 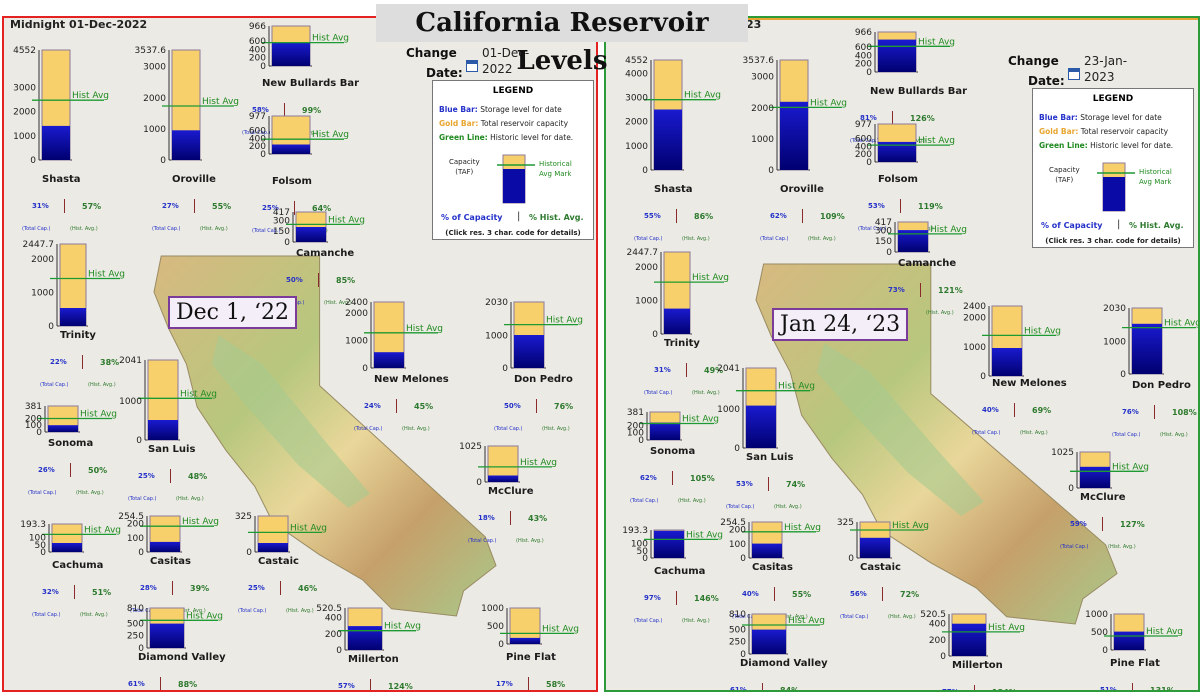 I want to click on legend-click-hint: (Click res. 3 char. code for details), so click(x=1113, y=241).